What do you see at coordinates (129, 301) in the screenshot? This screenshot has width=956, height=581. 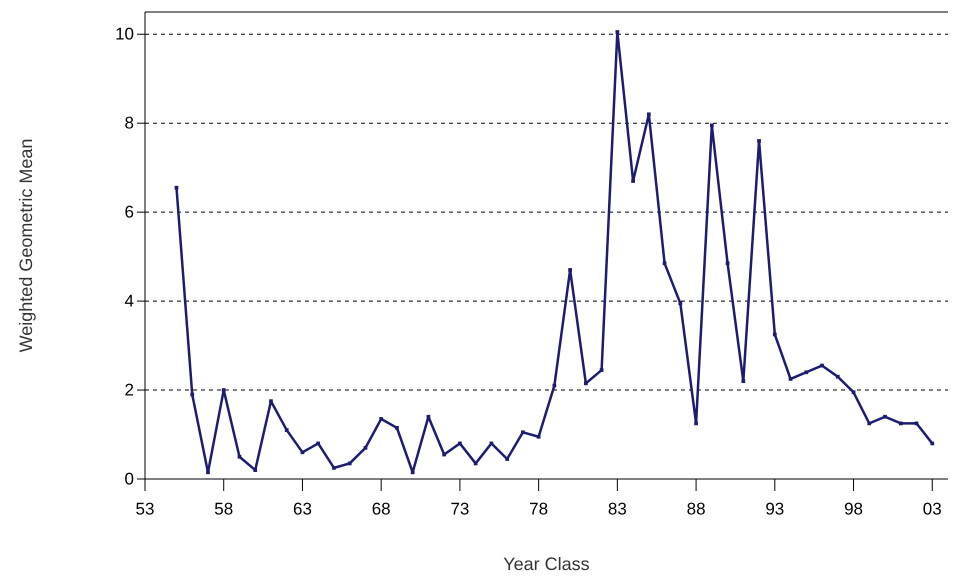 I see `y-tick-label: 4` at bounding box center [129, 301].